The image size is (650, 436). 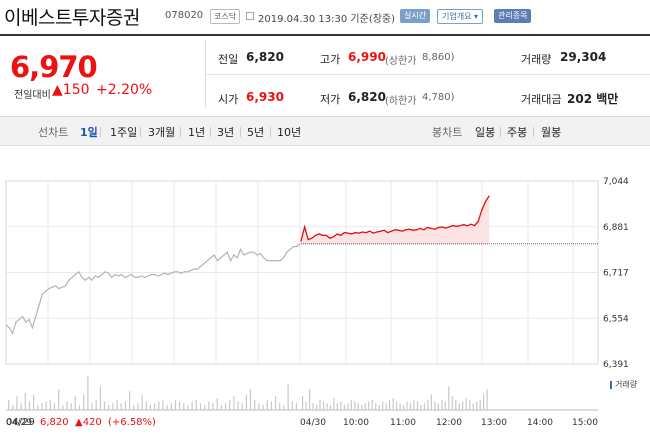 I want to click on tab-daily-candle: 일봉, so click(x=485, y=132).